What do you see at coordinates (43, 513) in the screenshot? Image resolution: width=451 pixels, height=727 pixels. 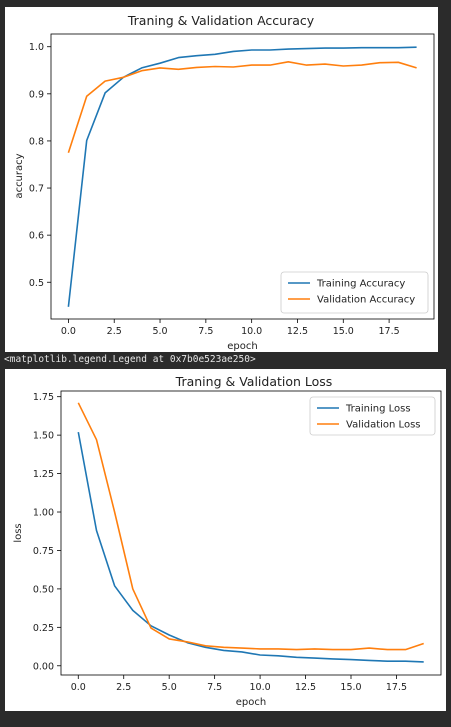 I see `y-tick-label: 1.00` at bounding box center [43, 513].